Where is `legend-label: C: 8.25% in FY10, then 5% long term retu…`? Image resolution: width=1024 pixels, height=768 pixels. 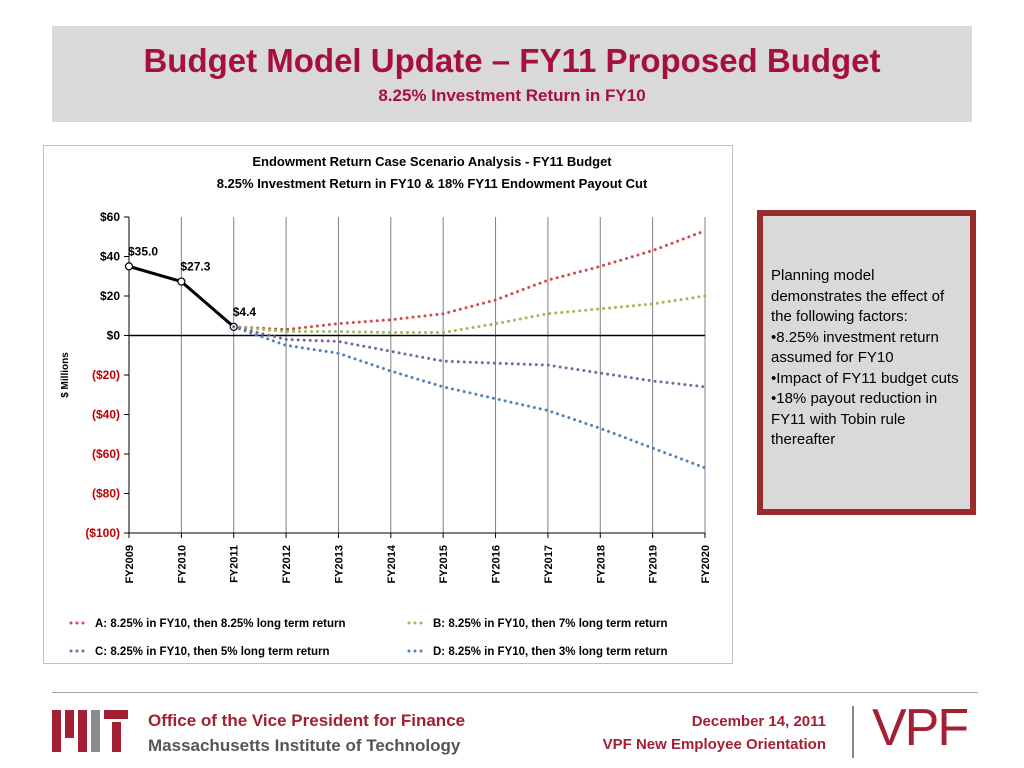 legend-label: C: 8.25% in FY10, then 5% long term retu… is located at coordinates (212, 652).